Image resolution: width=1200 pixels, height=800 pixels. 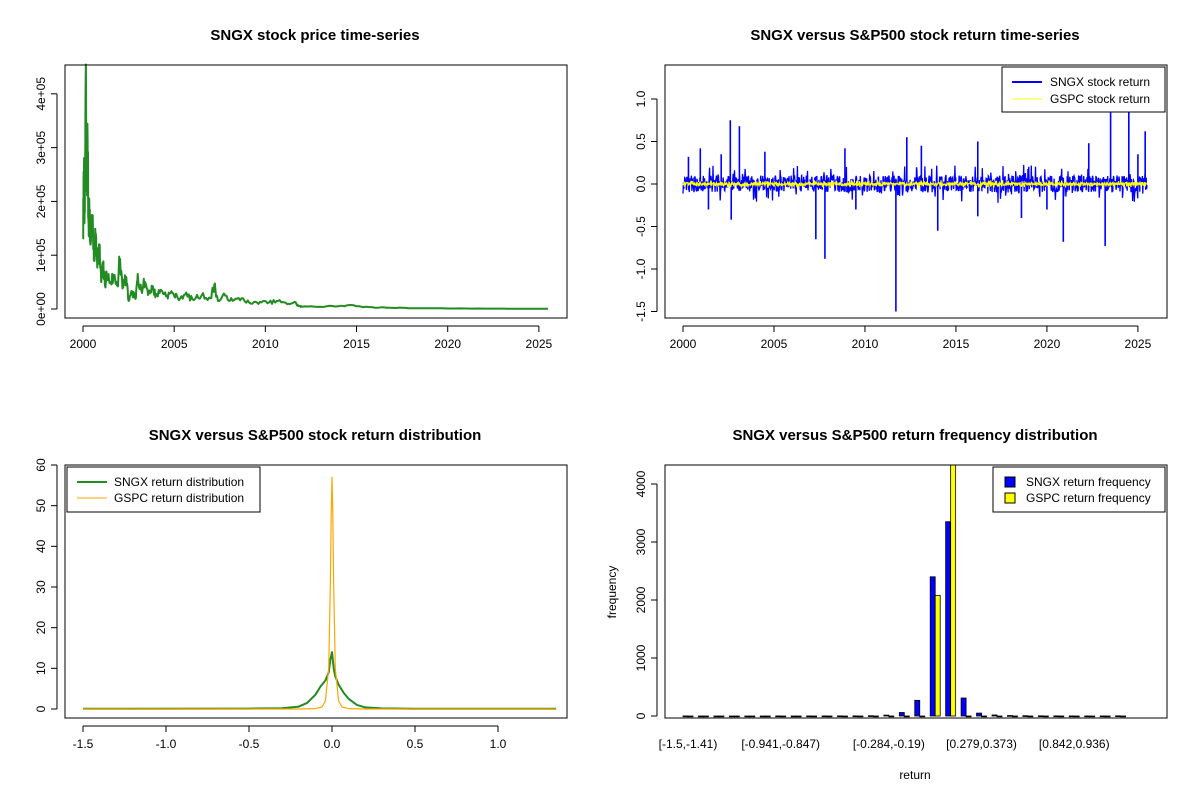 What do you see at coordinates (641, 657) in the screenshot?
I see `frequency-y-tick-label: 1000` at bounding box center [641, 657].